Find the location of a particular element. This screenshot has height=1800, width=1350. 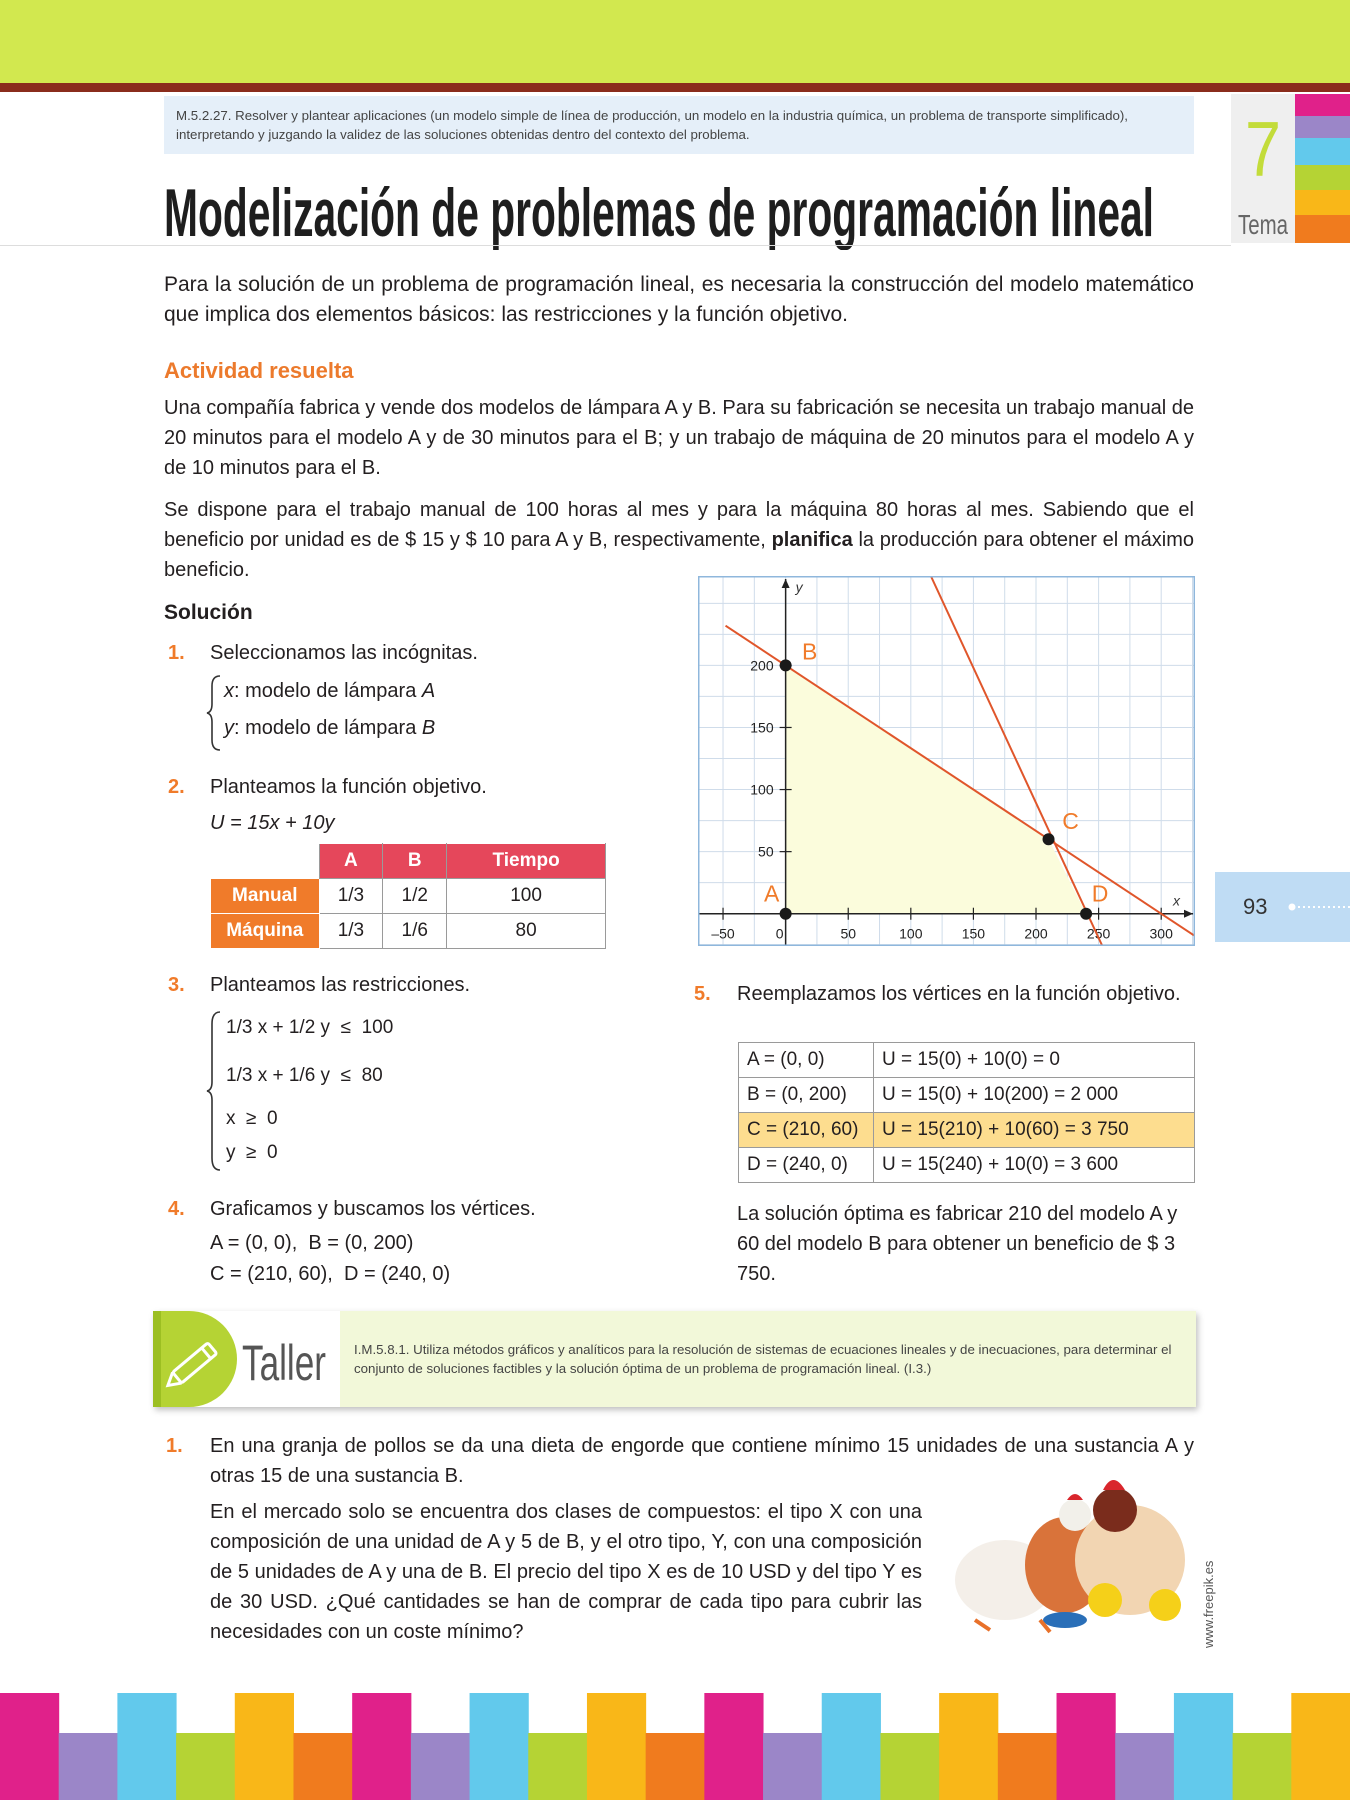

table-header: Tiempo is located at coordinates (526, 861).